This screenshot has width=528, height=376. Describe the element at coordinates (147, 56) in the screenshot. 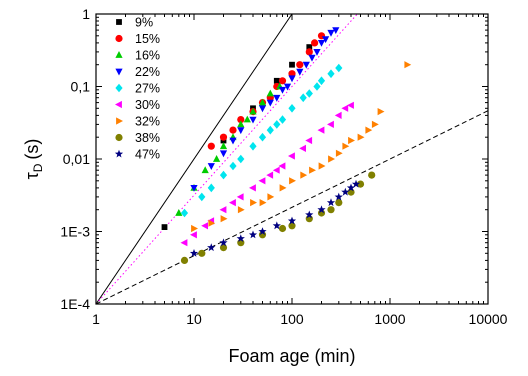

I see `legend-label: 16%` at that location.